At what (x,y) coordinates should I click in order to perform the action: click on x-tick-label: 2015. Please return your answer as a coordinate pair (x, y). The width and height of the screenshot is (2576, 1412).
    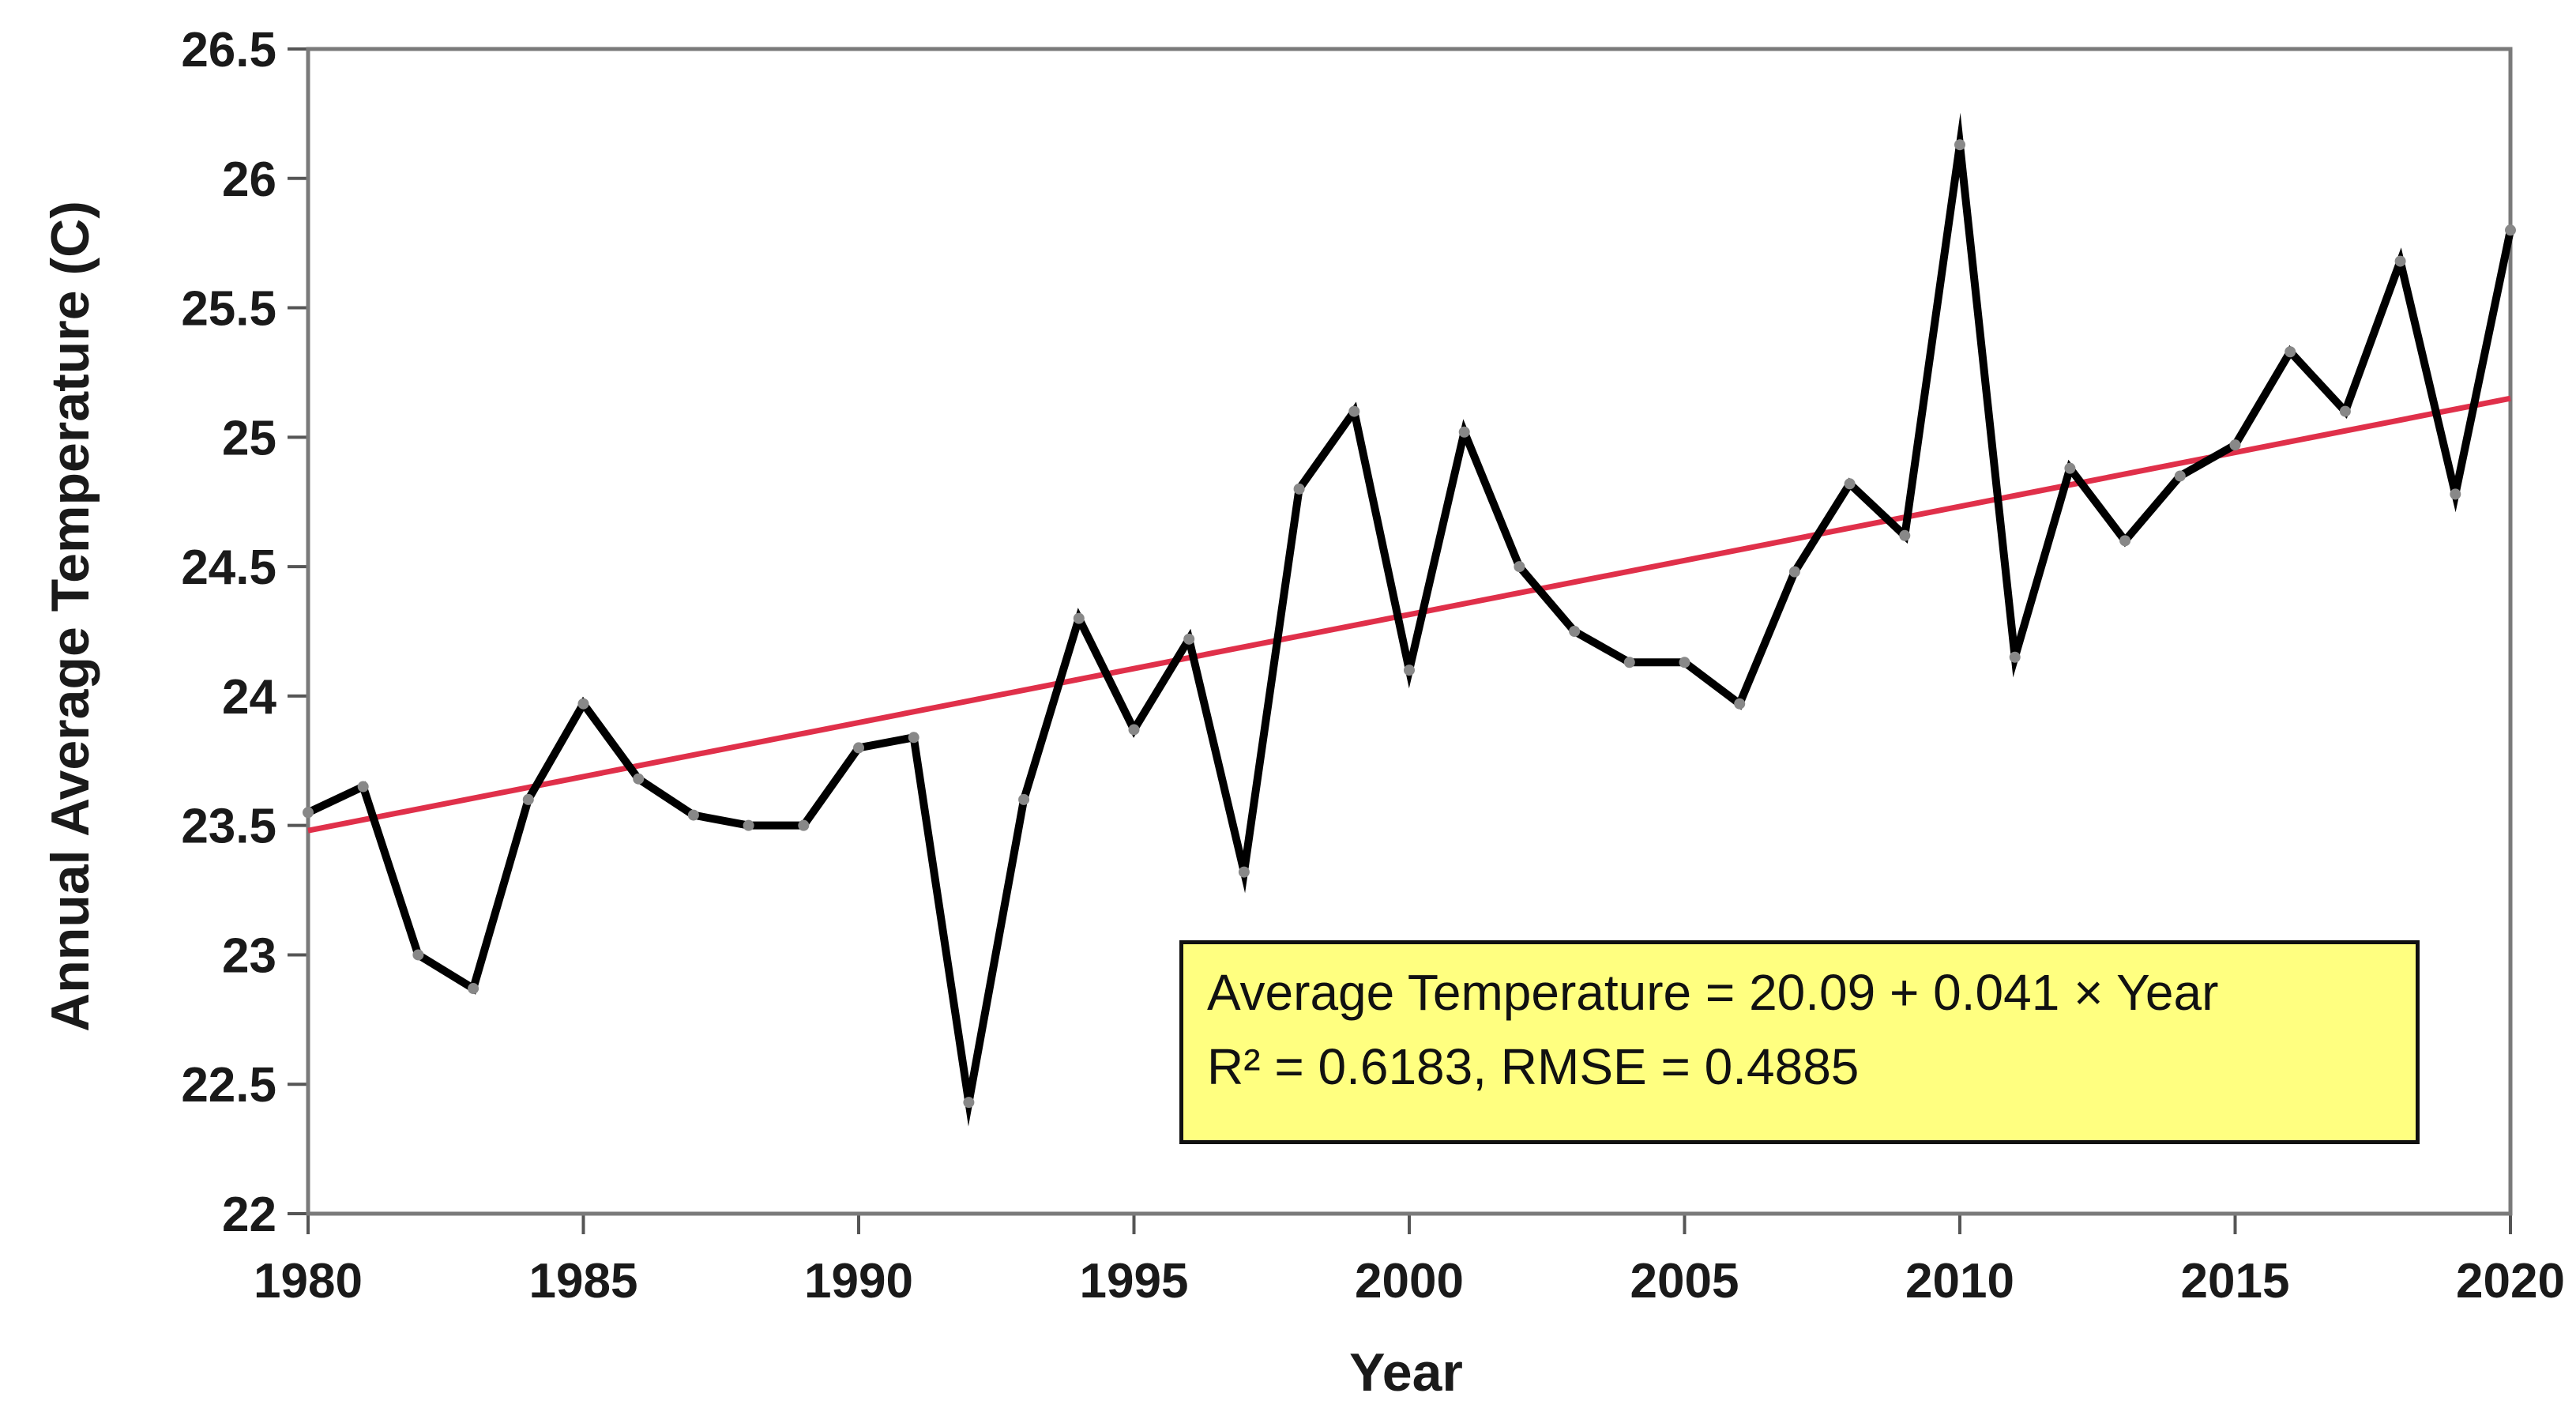
    Looking at the image, I should click on (2235, 1281).